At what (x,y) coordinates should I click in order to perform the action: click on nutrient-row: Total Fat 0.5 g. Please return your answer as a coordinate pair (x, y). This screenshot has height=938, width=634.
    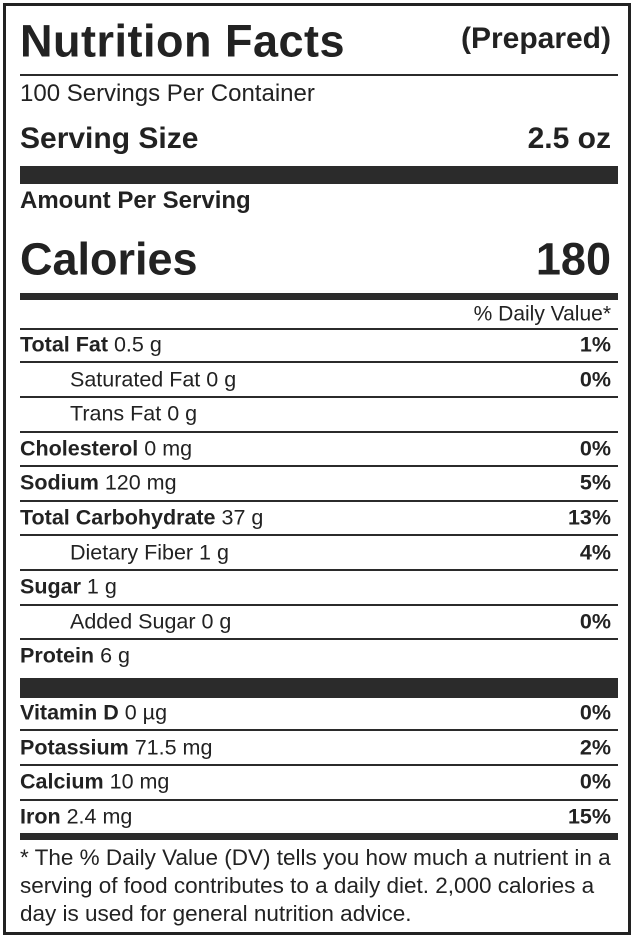
    Looking at the image, I should click on (91, 345).